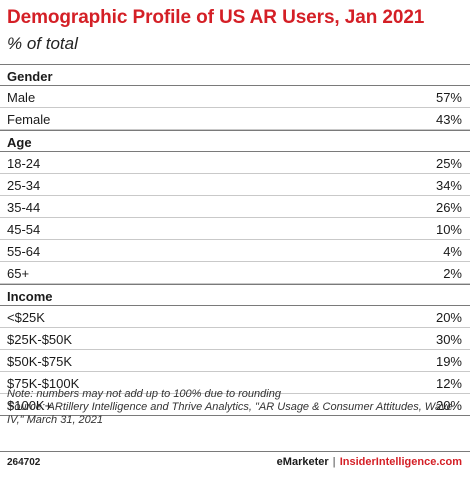 The width and height of the screenshot is (470, 478). What do you see at coordinates (235, 229) in the screenshot?
I see `table-row: 45-54 10%` at bounding box center [235, 229].